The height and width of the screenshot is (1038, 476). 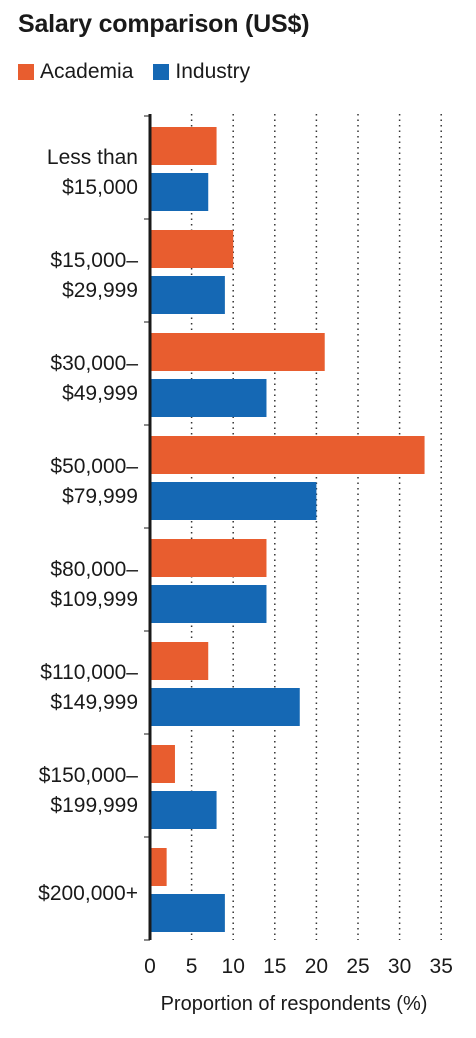 I want to click on category-label-1-1: $29,999, so click(x=100, y=290).